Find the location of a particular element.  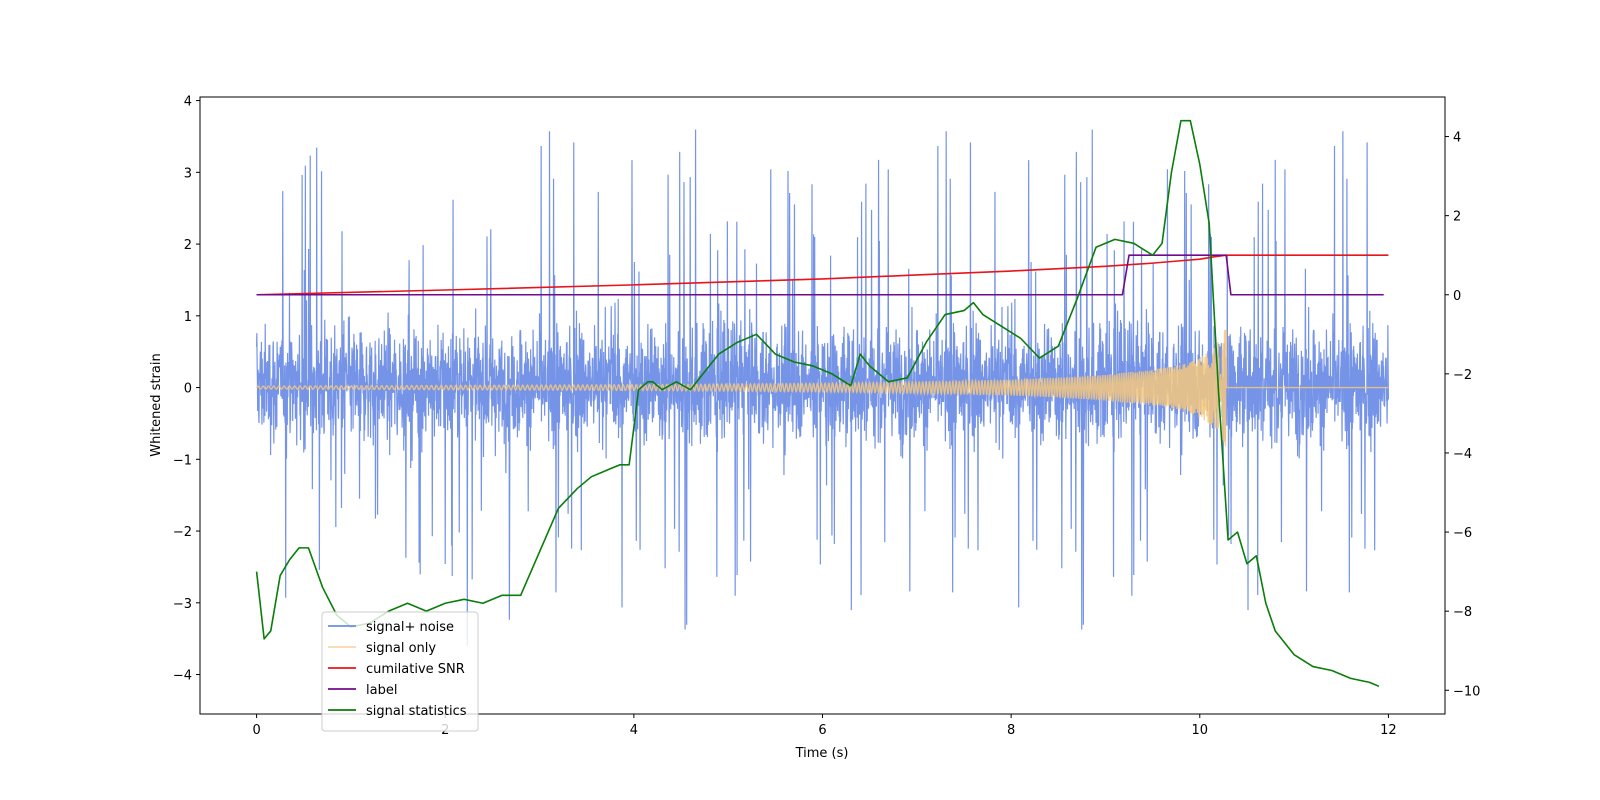

x-tick-label: 4 is located at coordinates (634, 730).